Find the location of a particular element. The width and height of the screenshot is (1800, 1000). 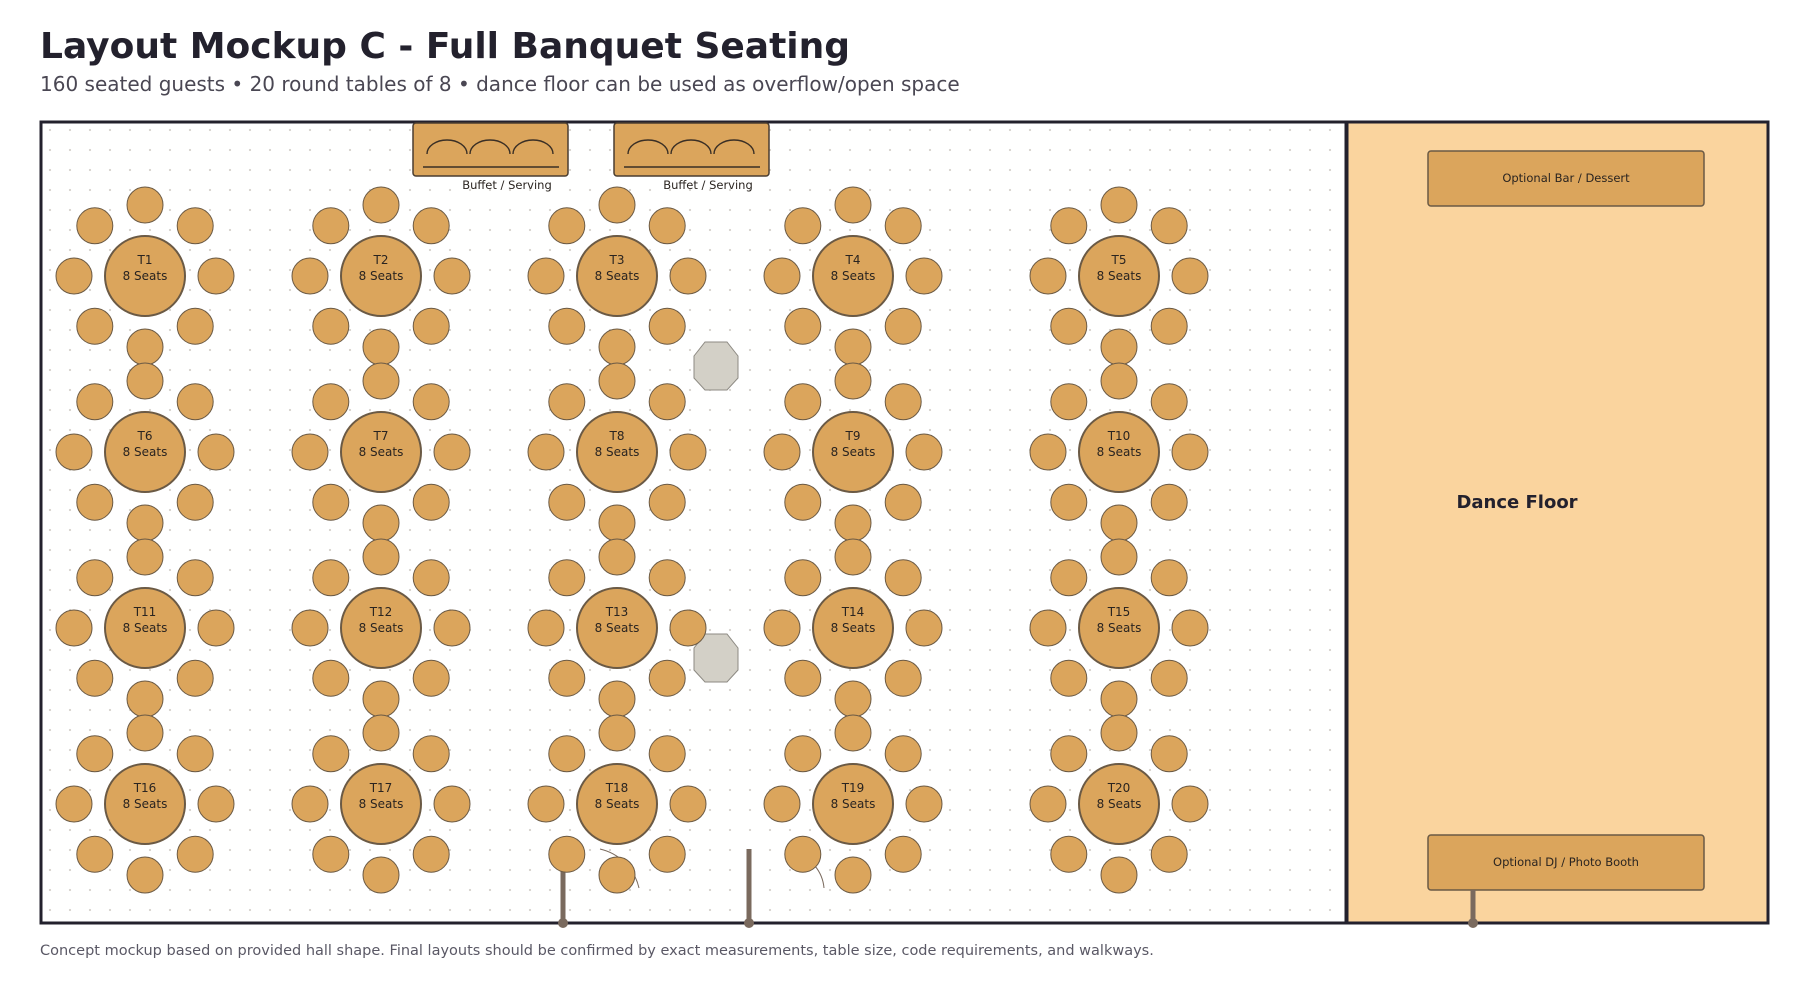

round-table: T18 8 Seats is located at coordinates (617, 804).